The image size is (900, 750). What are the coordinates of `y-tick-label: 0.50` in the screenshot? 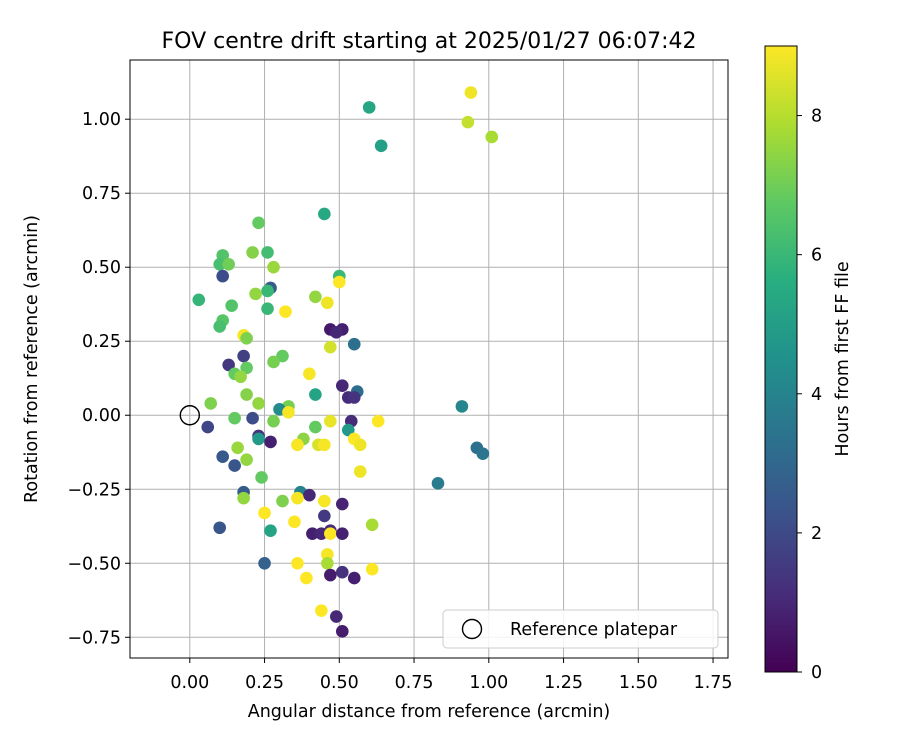 It's located at (101, 268).